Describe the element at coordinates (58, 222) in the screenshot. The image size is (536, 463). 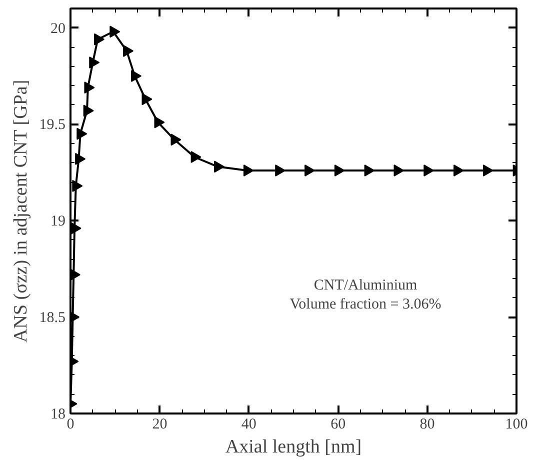
I see `y-tick-label: 19` at that location.